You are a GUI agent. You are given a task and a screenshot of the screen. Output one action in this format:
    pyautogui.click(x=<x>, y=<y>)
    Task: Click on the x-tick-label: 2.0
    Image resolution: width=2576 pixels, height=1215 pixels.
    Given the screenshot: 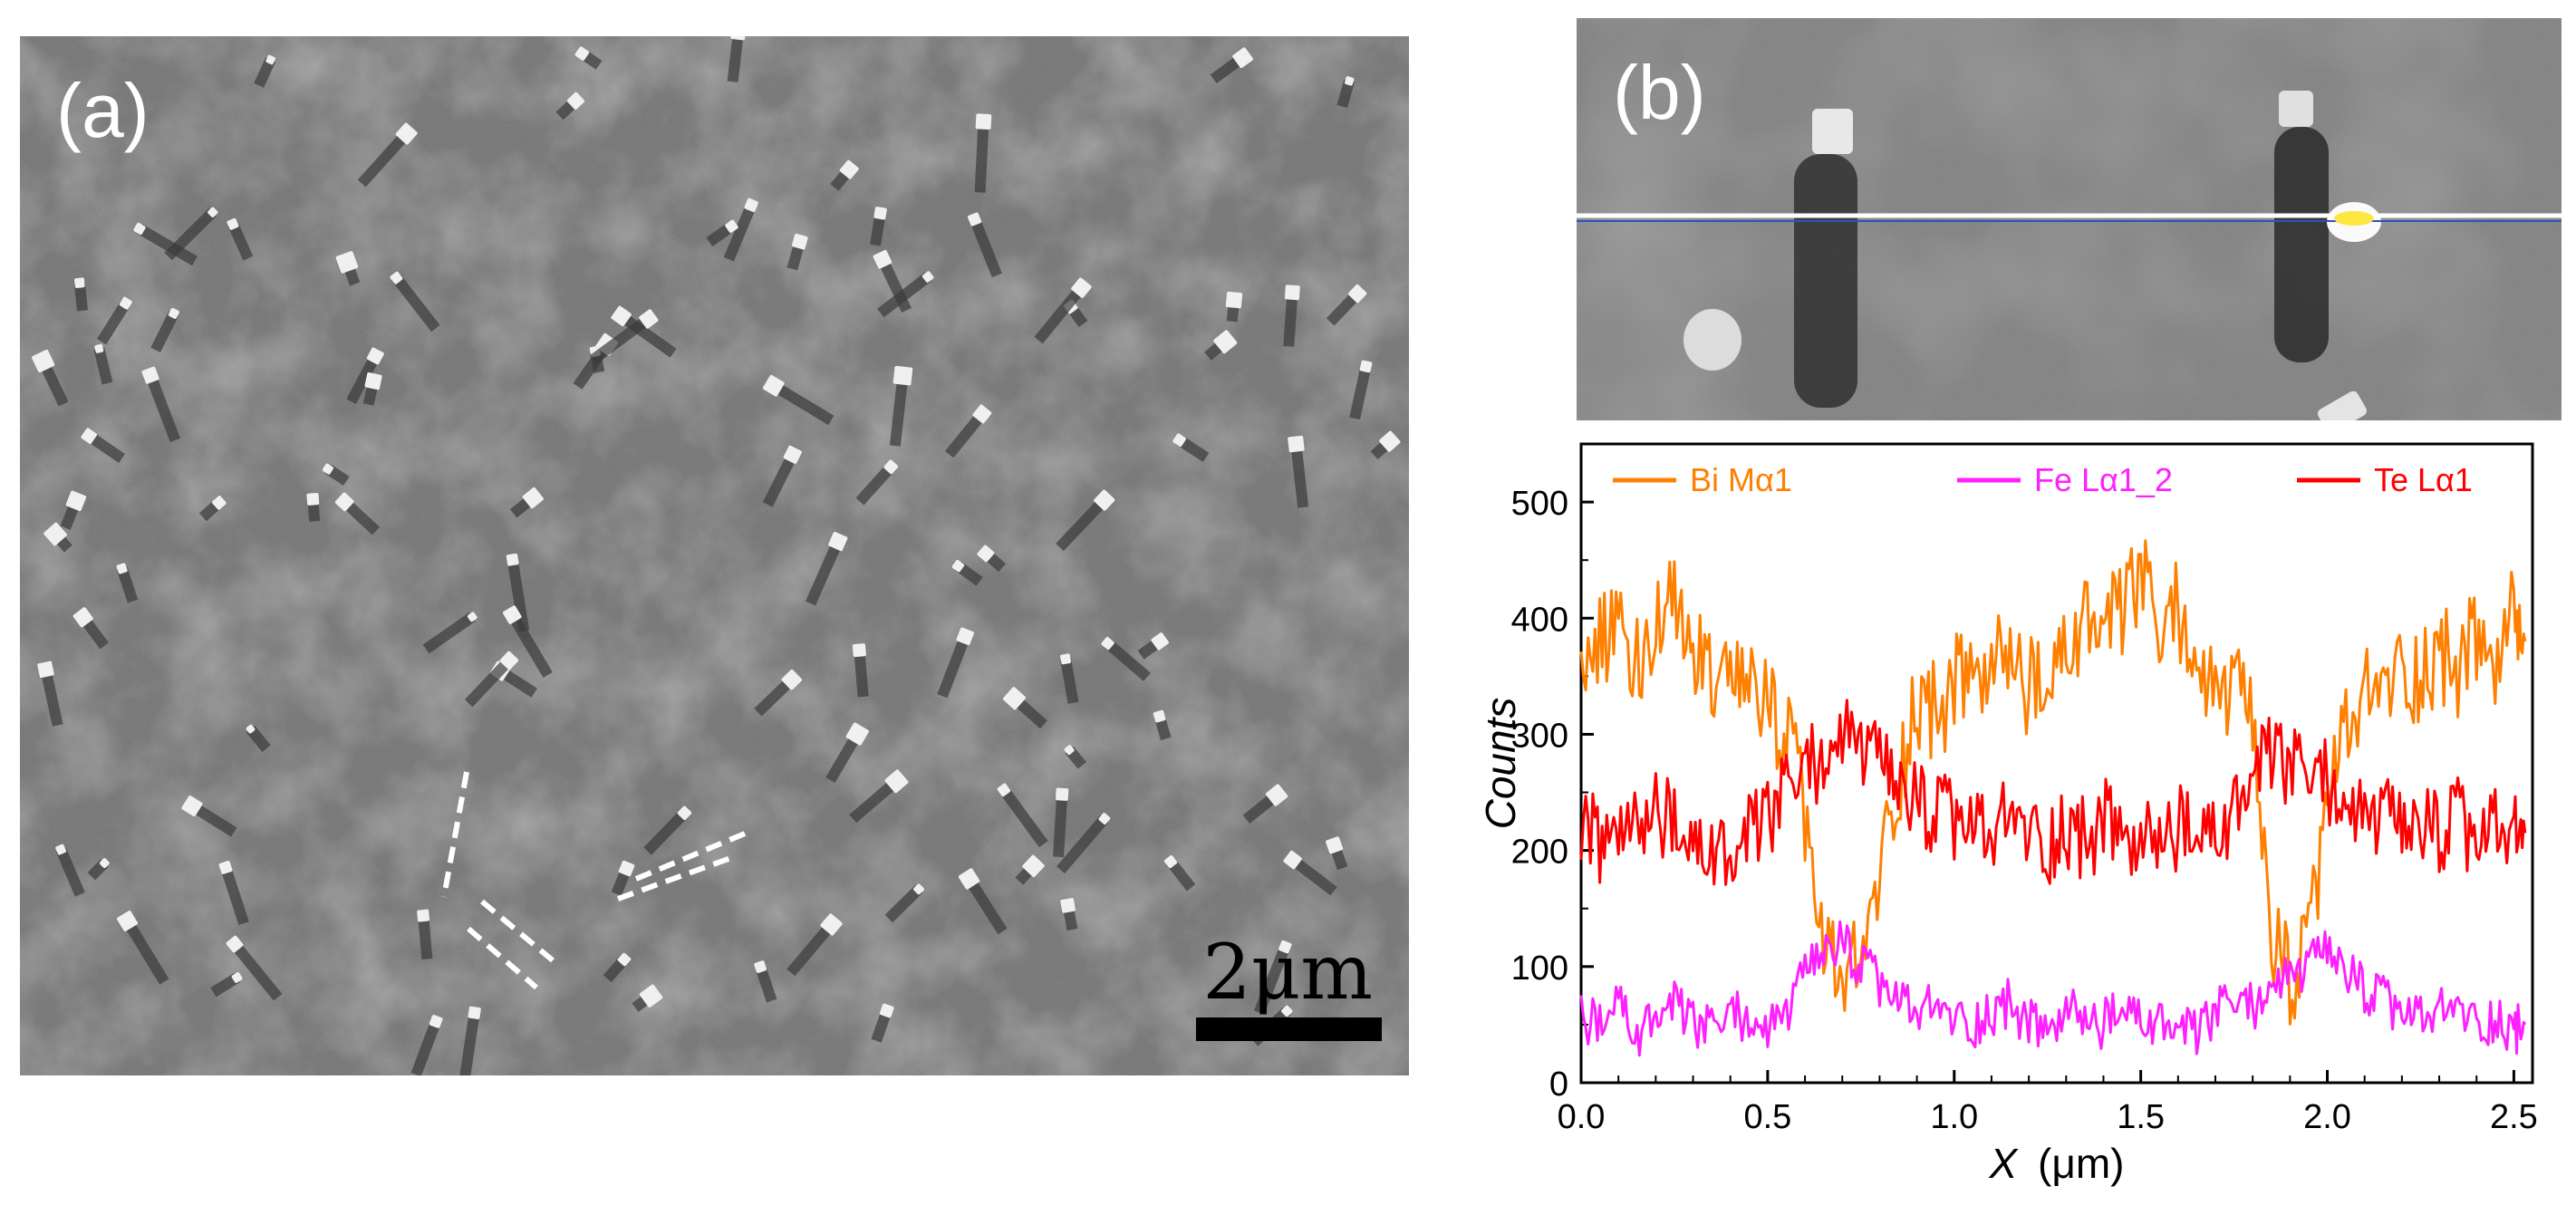 What is the action you would take?
    pyautogui.click(x=2327, y=1117)
    